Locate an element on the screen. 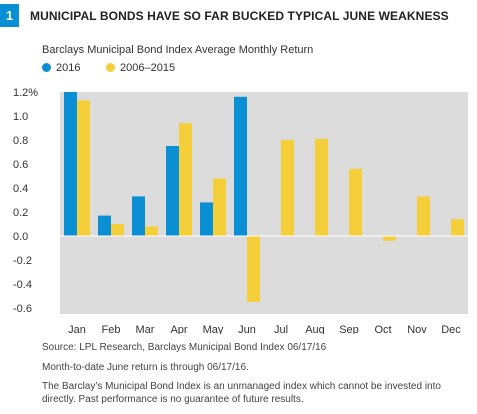  y-tick-label: -0.4 is located at coordinates (22, 285).